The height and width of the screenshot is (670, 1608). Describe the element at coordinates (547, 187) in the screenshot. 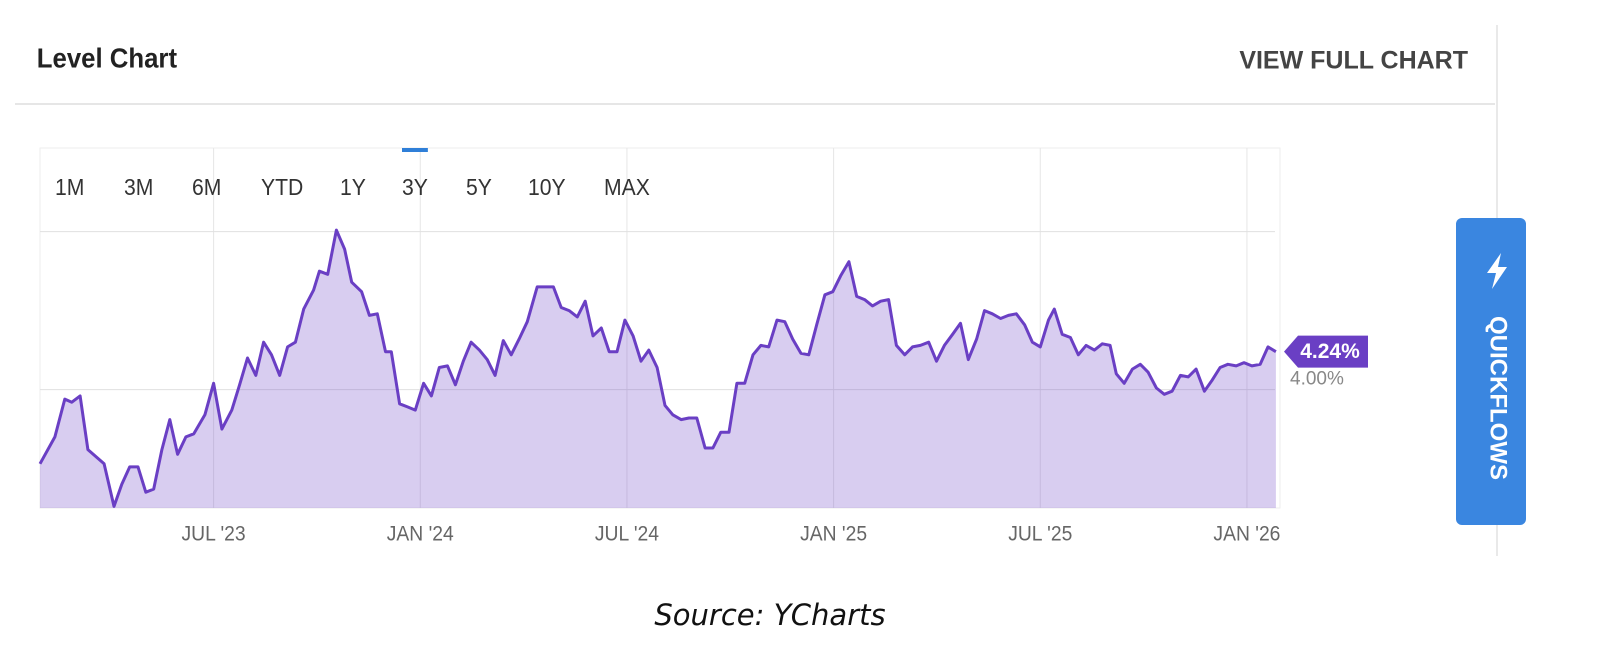

I see `range-tab: 10Y` at that location.